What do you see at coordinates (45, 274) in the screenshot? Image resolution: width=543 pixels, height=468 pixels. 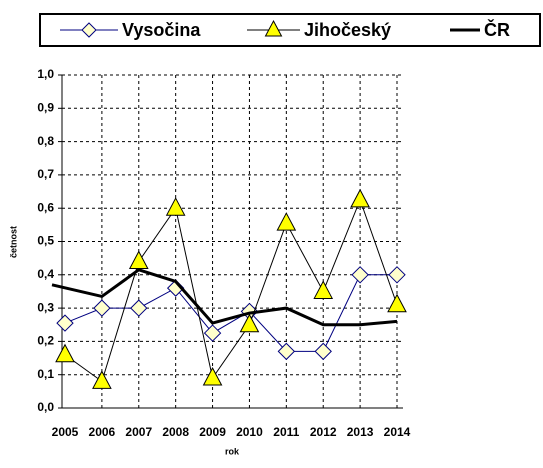 I see `y-tick-label: 0,4` at bounding box center [45, 274].